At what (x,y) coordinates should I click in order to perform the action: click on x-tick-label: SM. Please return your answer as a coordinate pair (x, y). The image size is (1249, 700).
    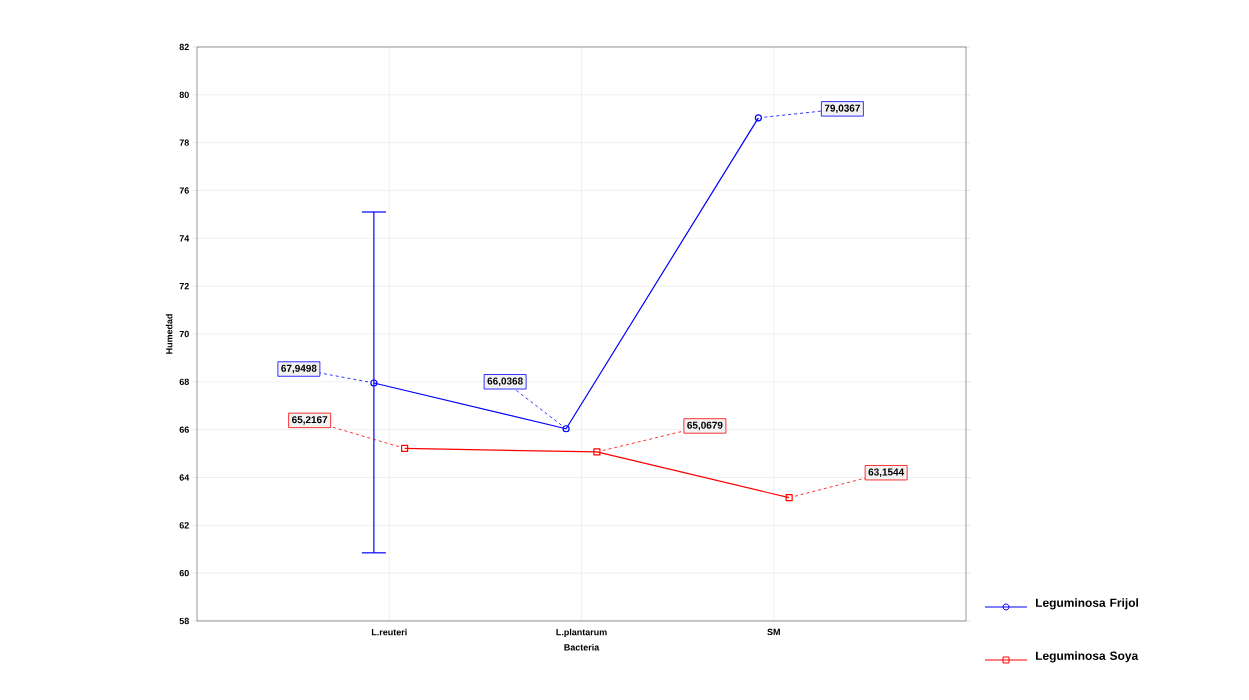
    Looking at the image, I should click on (773, 632).